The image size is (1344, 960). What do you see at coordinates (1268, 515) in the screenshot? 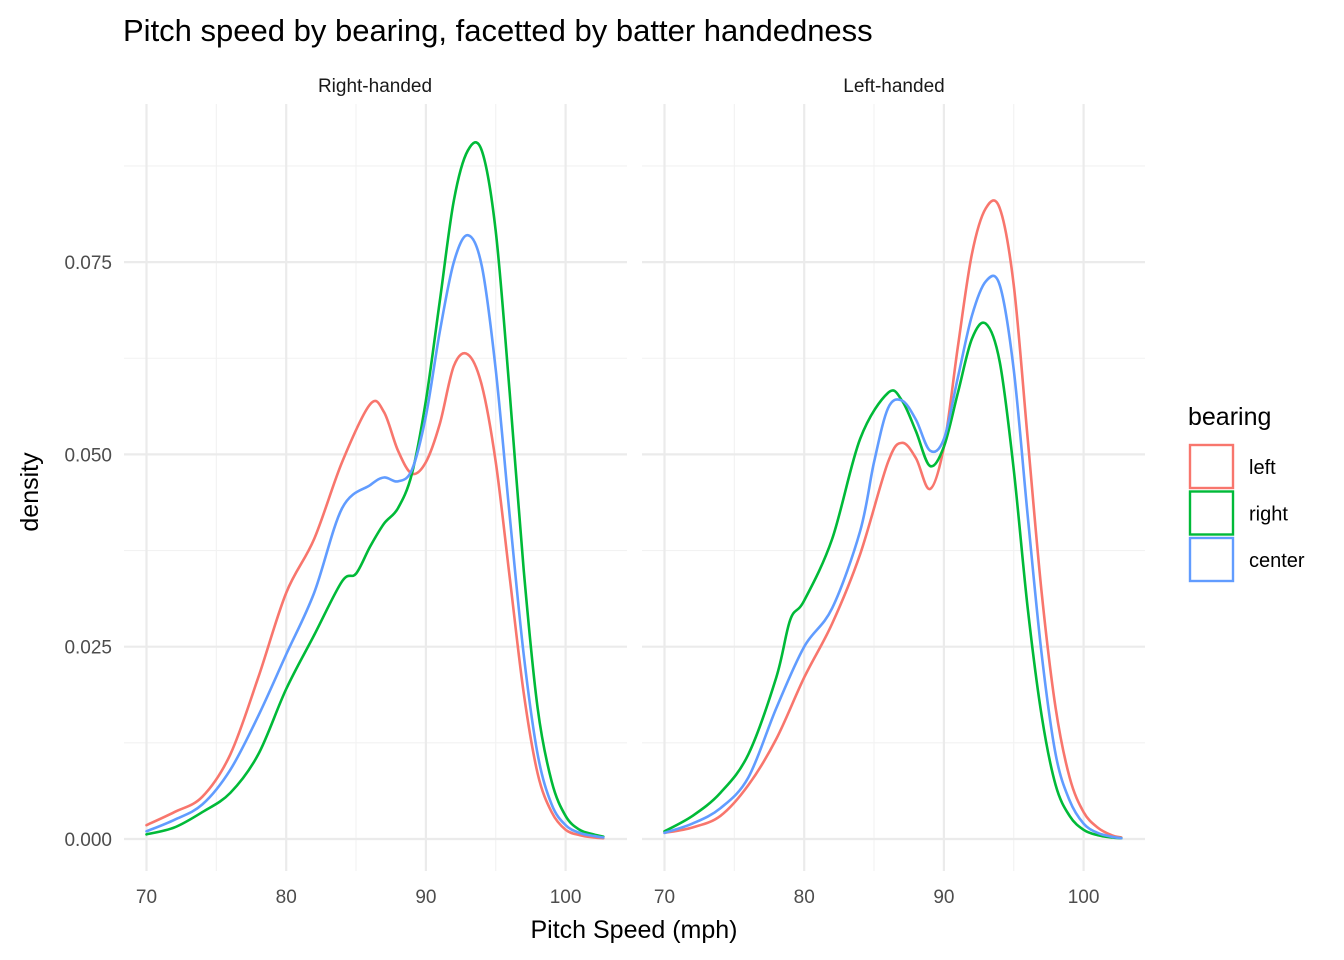
I see `legend-label-right: right` at bounding box center [1268, 515].